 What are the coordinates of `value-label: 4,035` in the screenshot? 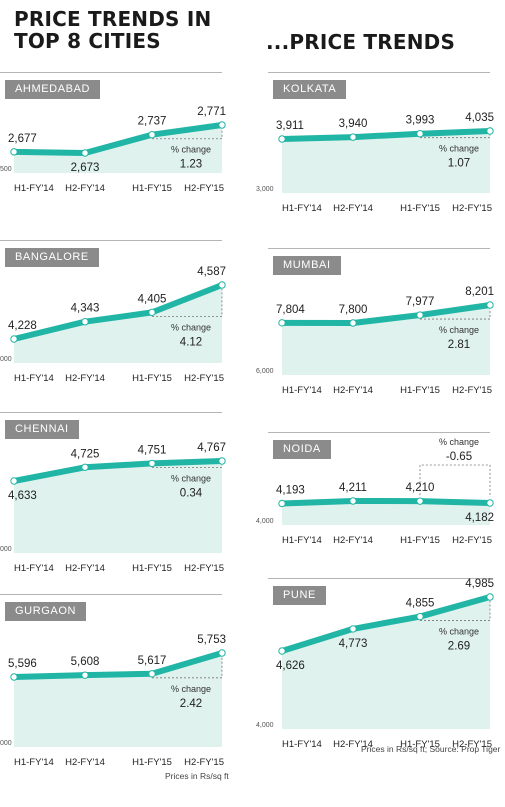 It's located at (479, 118).